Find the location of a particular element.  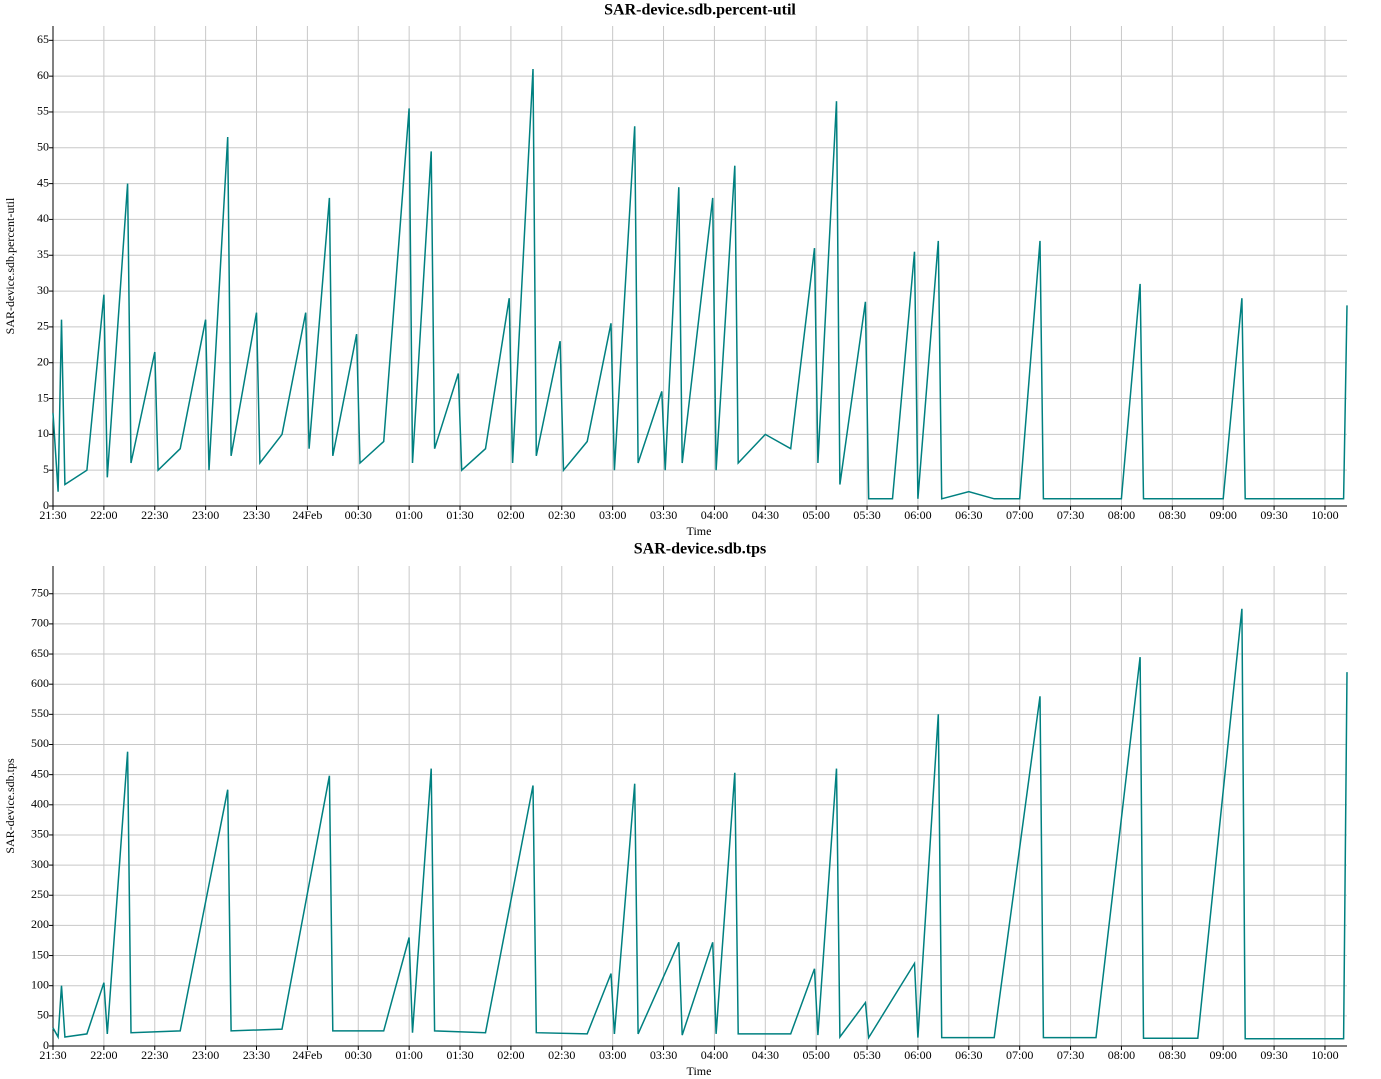

chart-title: SAR-device.sdb.percent-util is located at coordinates (700, 10).